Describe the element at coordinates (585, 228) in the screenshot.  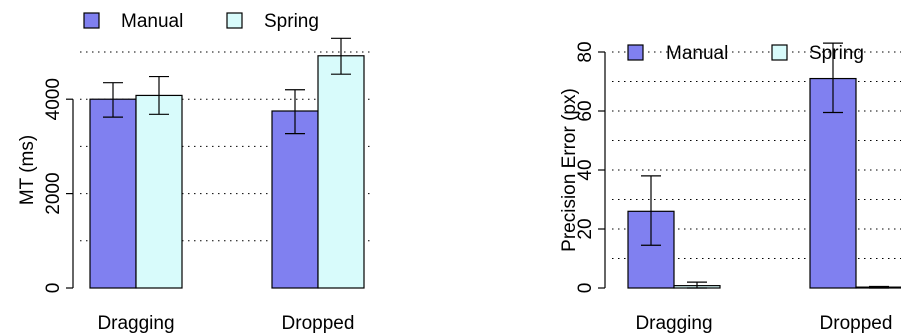
I see `precision-y-tick-label: 20` at that location.